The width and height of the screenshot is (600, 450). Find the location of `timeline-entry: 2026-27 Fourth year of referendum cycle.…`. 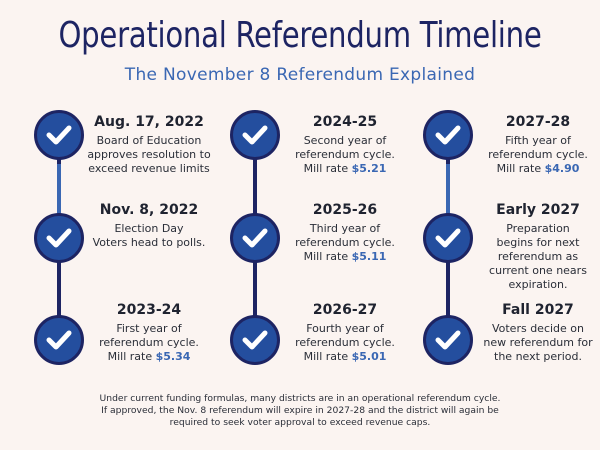

timeline-entry: 2026-27 Fourth year of referendum cycle.… is located at coordinates (345, 332).